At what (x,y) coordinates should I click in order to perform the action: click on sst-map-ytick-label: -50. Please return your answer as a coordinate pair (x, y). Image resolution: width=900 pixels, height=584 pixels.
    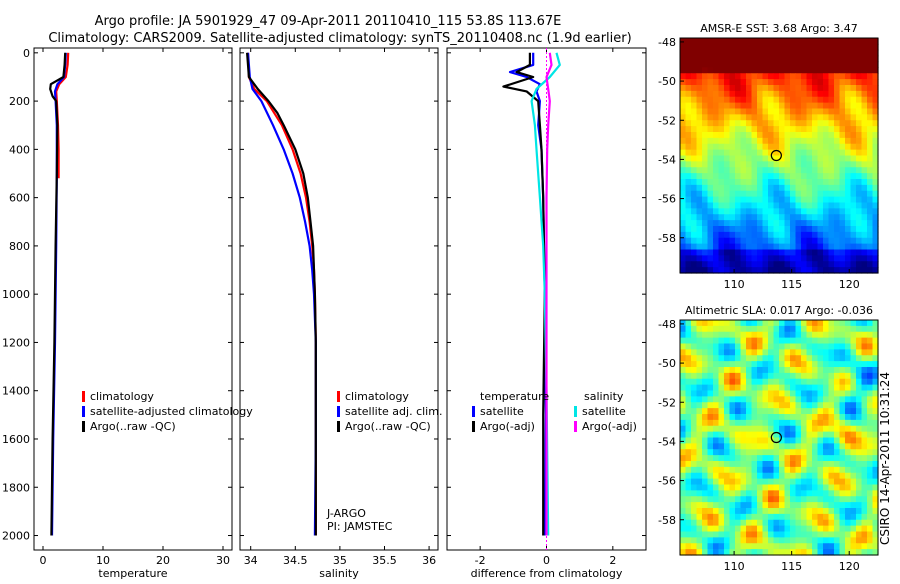
    Looking at the image, I should click on (667, 81).